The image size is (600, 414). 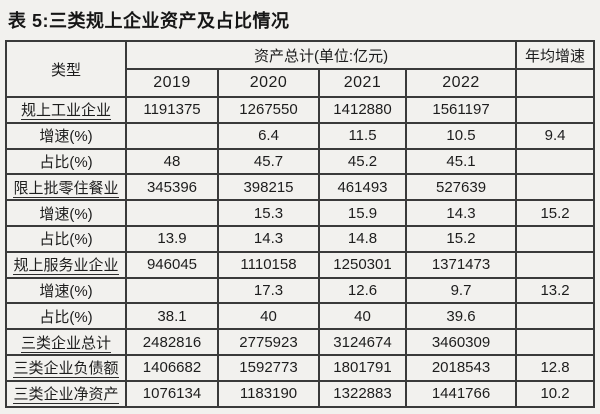 I want to click on row-label: 限上批零住餐业, so click(x=66, y=187).